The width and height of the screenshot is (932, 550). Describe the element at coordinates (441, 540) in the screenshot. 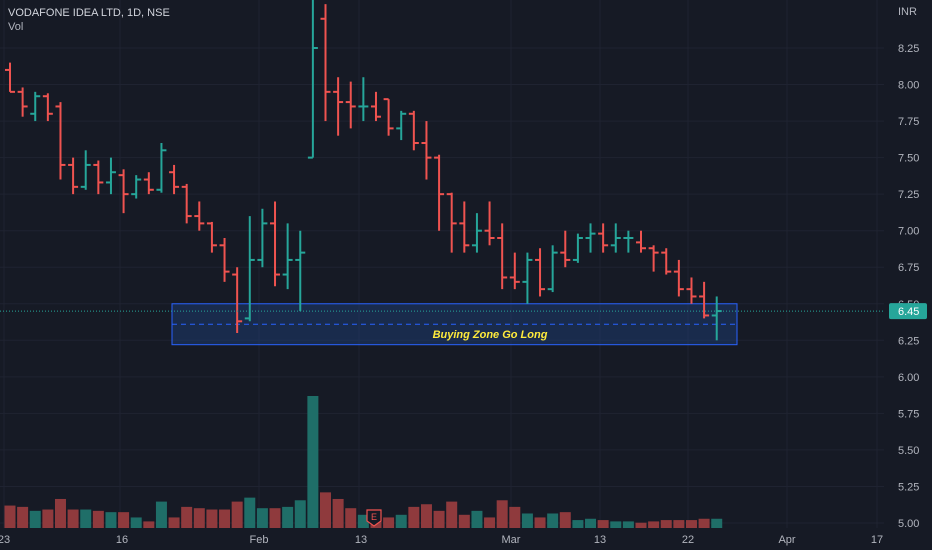

I see `time-axis: 23 16 Feb 13 Mar 13 22 Apr 17` at that location.